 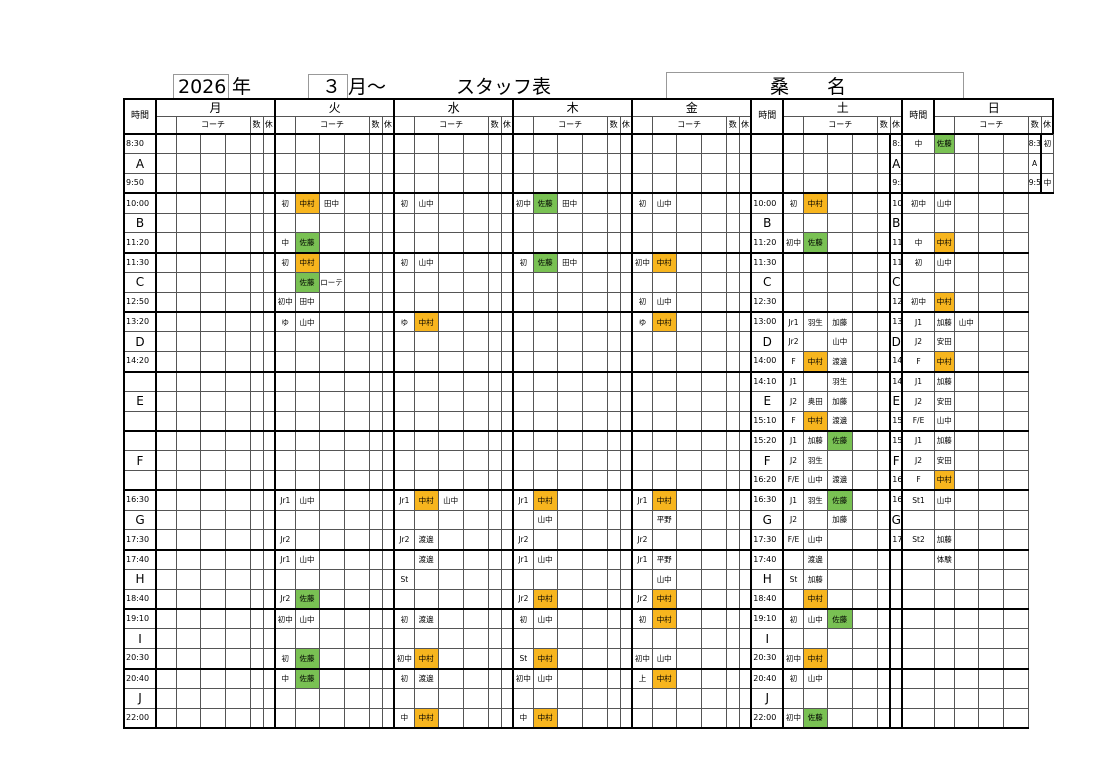 I want to click on schedule-cell: J1, so click(x=793, y=381).